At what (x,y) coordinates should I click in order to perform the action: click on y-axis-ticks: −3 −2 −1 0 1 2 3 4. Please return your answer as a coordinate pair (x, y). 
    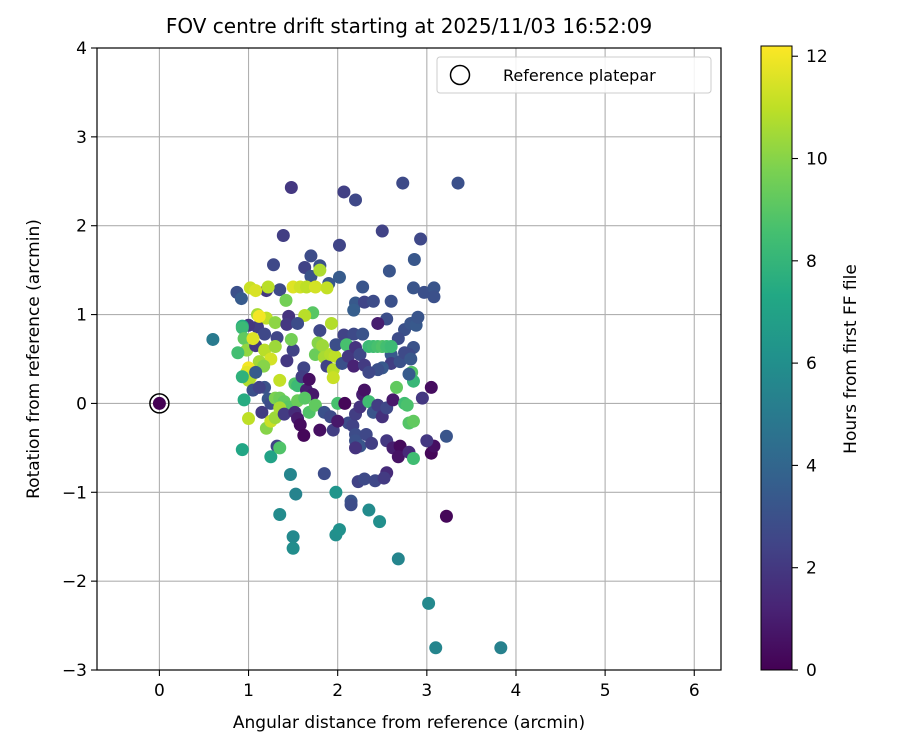
    Looking at the image, I should click on (79, 360).